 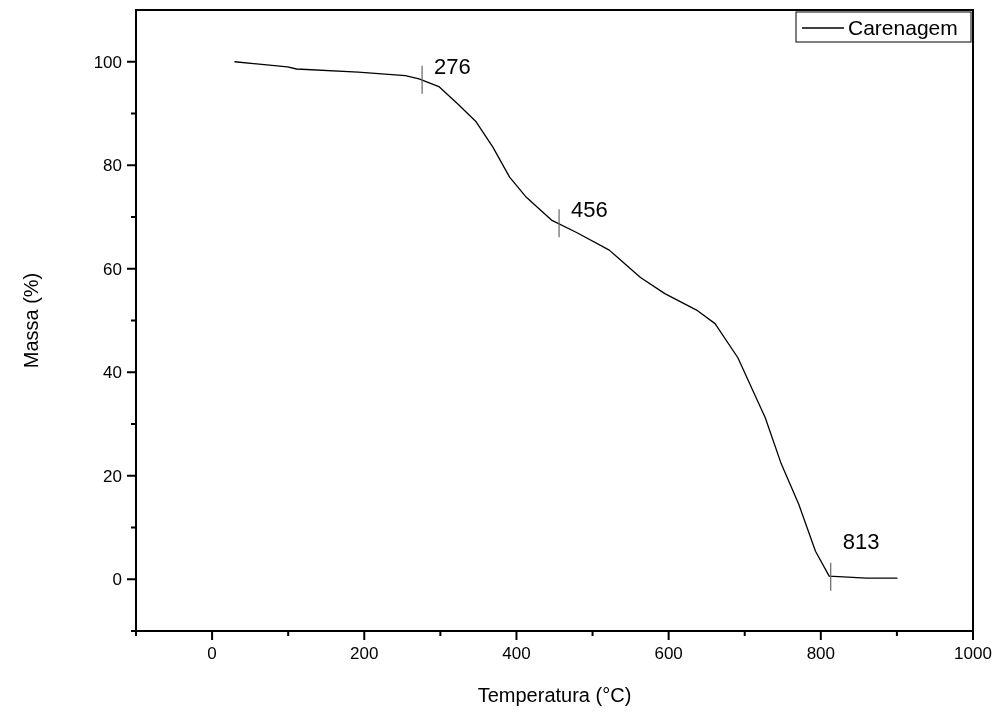 What do you see at coordinates (112, 373) in the screenshot?
I see `y-tick-label: 40` at bounding box center [112, 373].